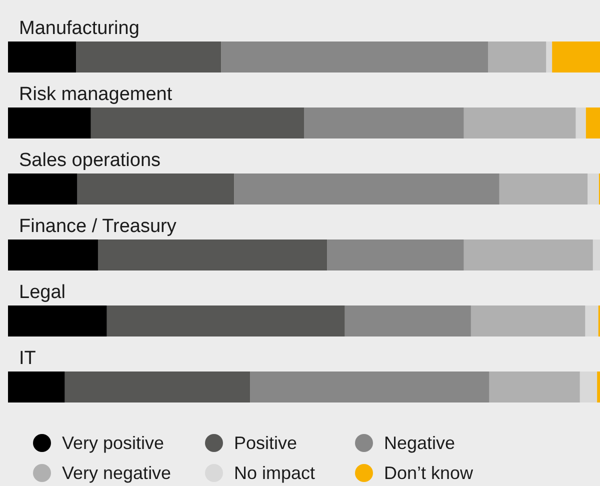  Describe the element at coordinates (96, 94) in the screenshot. I see `y-tick-label: Risk management` at that location.